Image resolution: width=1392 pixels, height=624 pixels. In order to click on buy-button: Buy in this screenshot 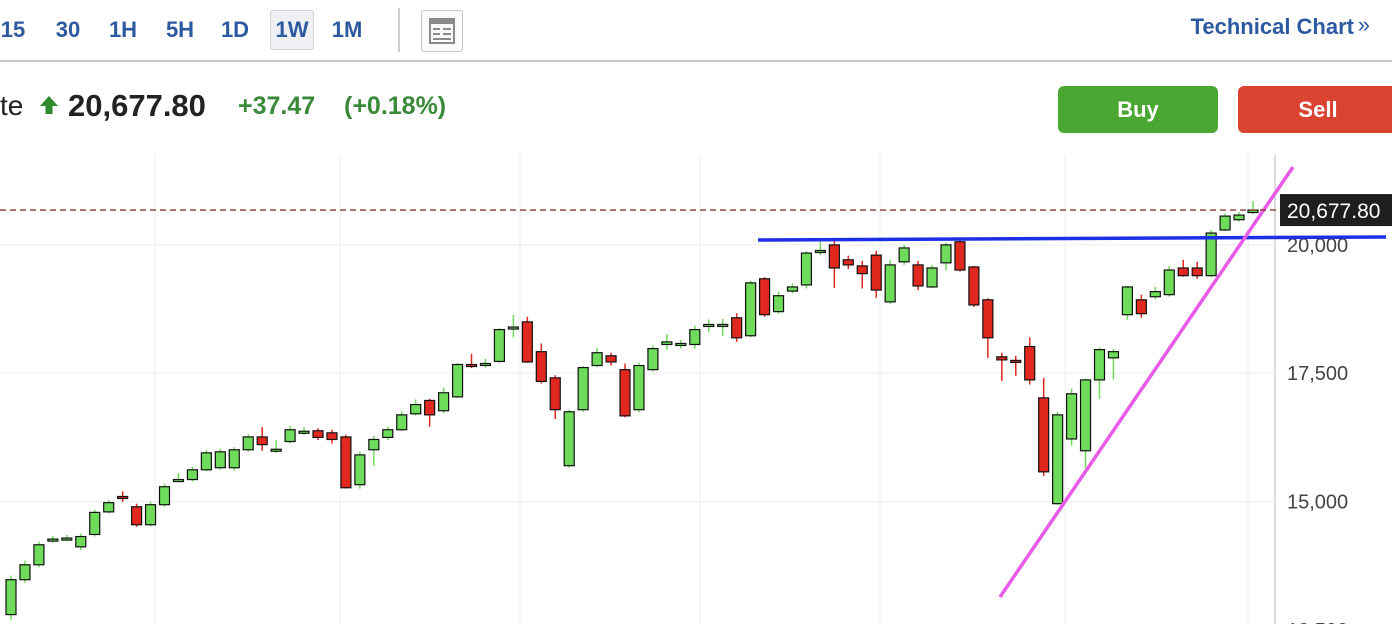, I will do `click(1138, 109)`.